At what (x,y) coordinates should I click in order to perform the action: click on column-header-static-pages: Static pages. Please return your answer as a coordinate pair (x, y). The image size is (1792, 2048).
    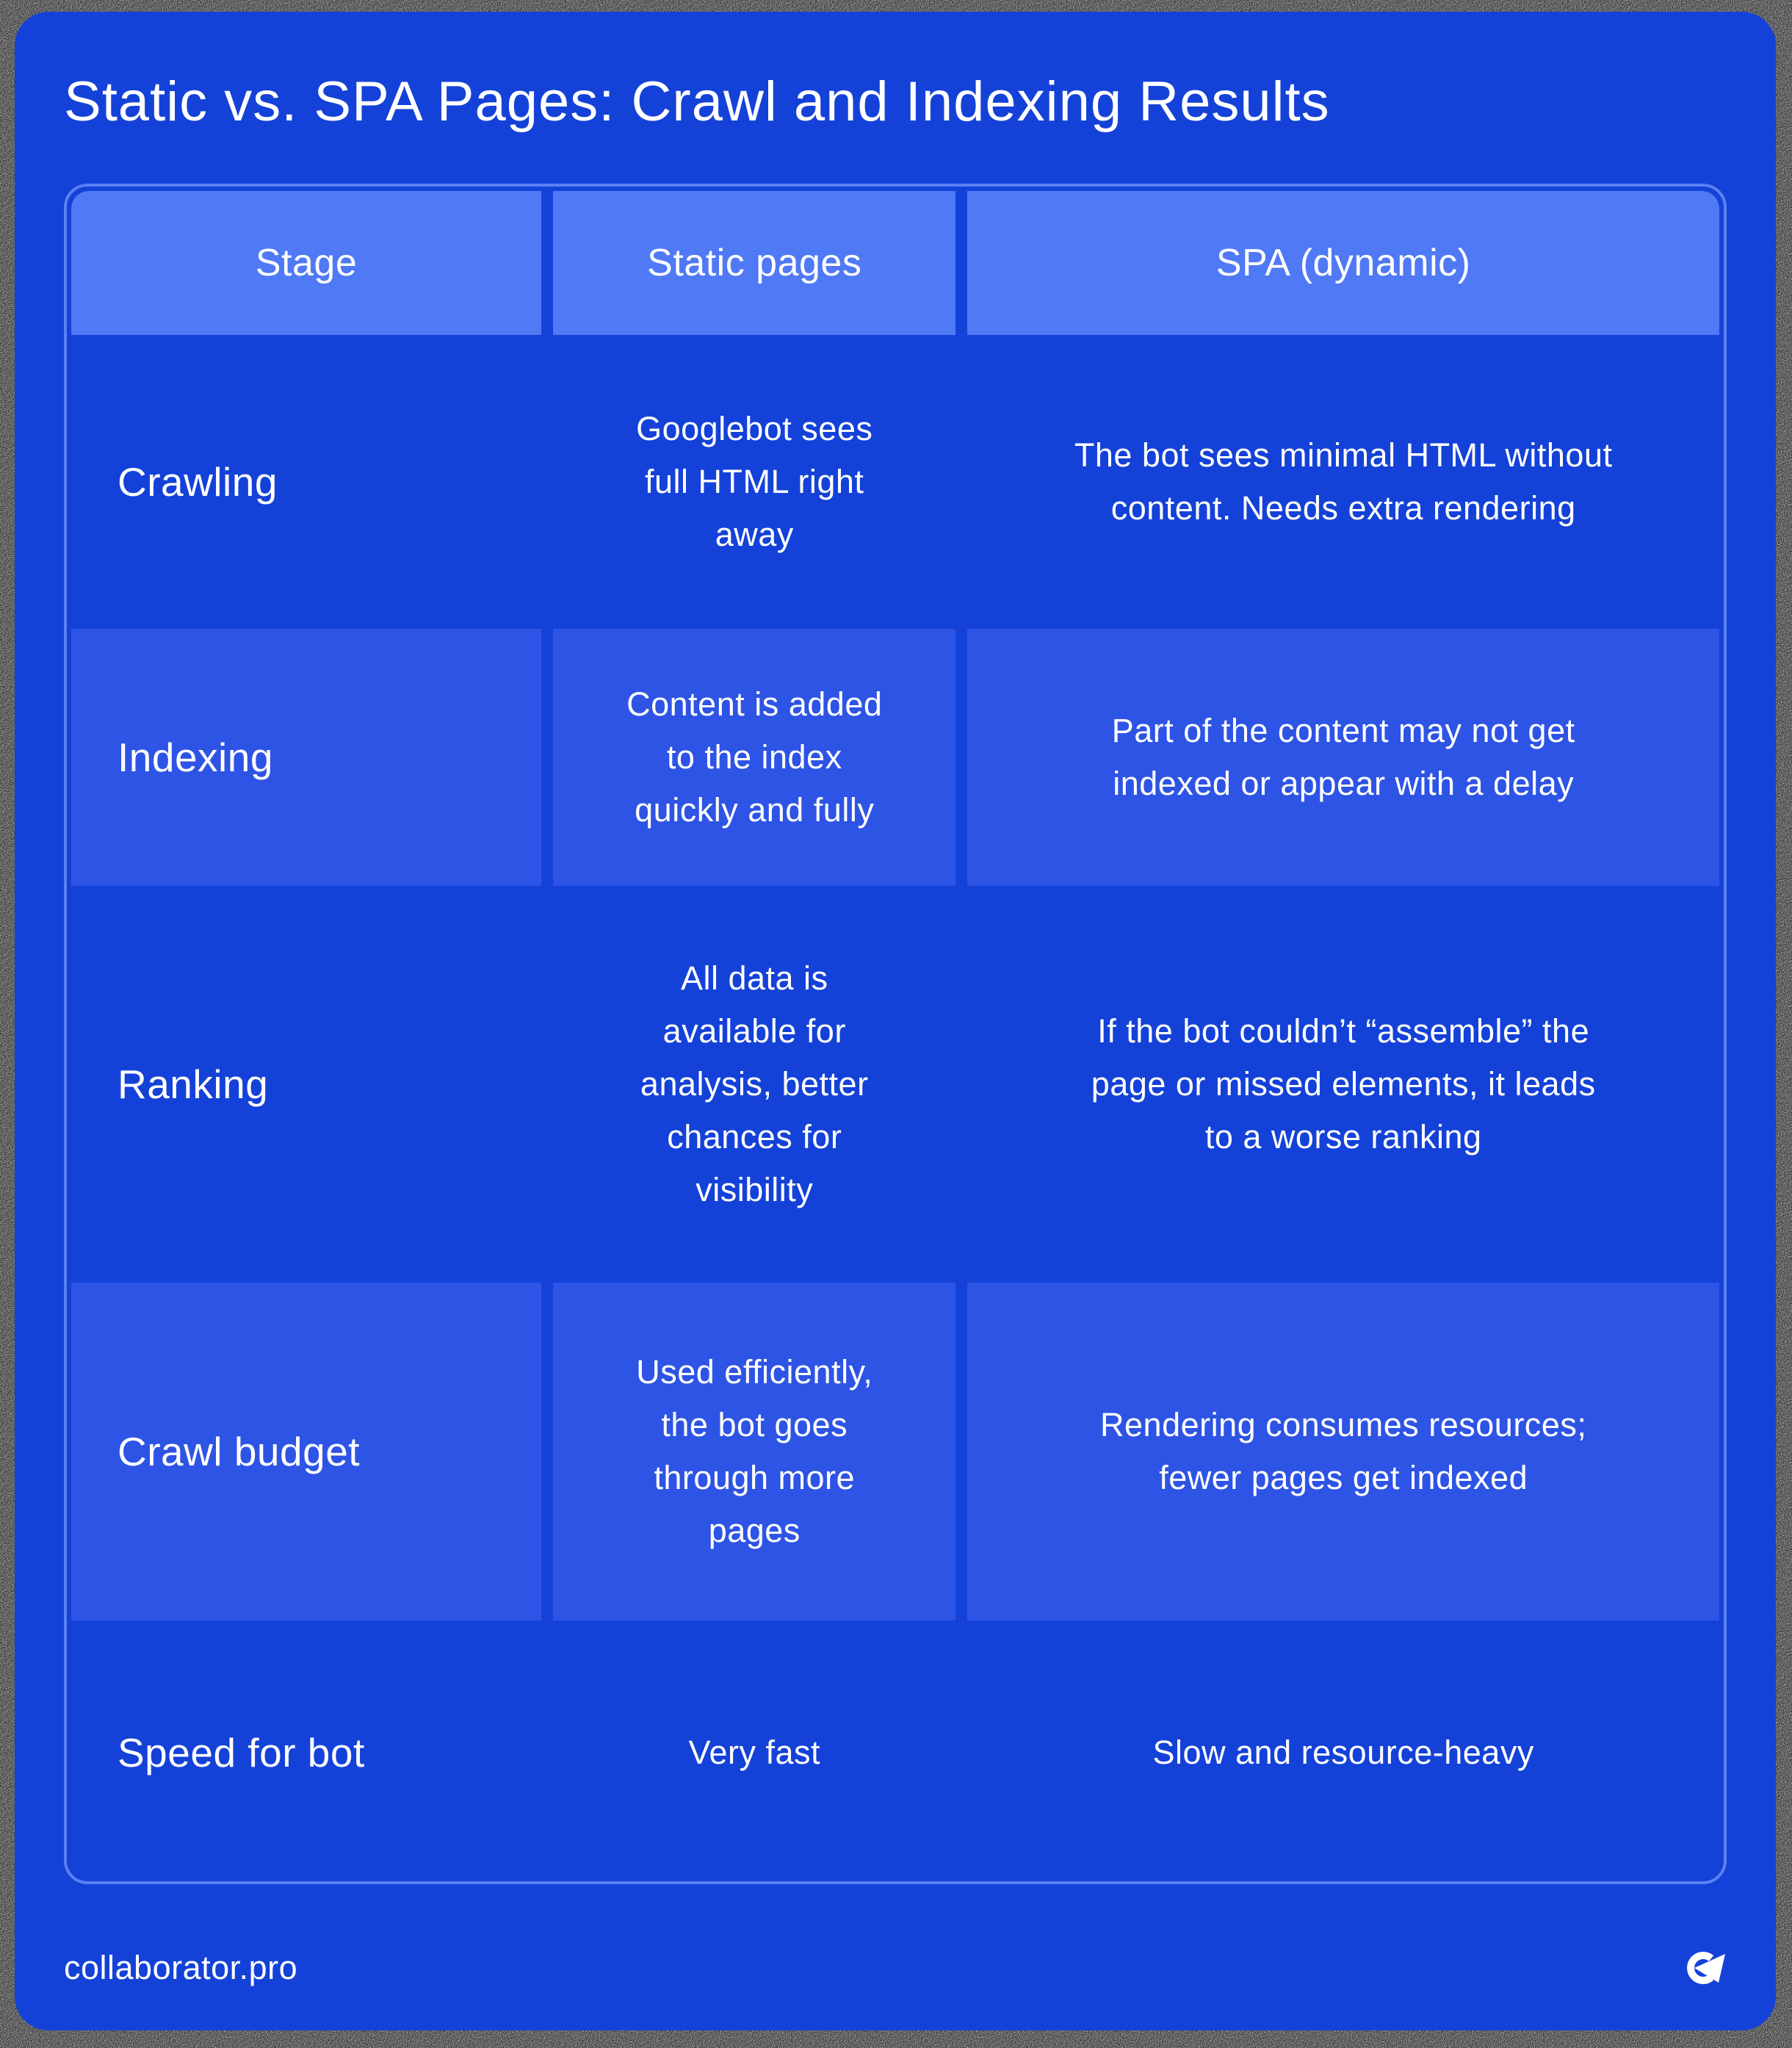
    Looking at the image, I should click on (754, 263).